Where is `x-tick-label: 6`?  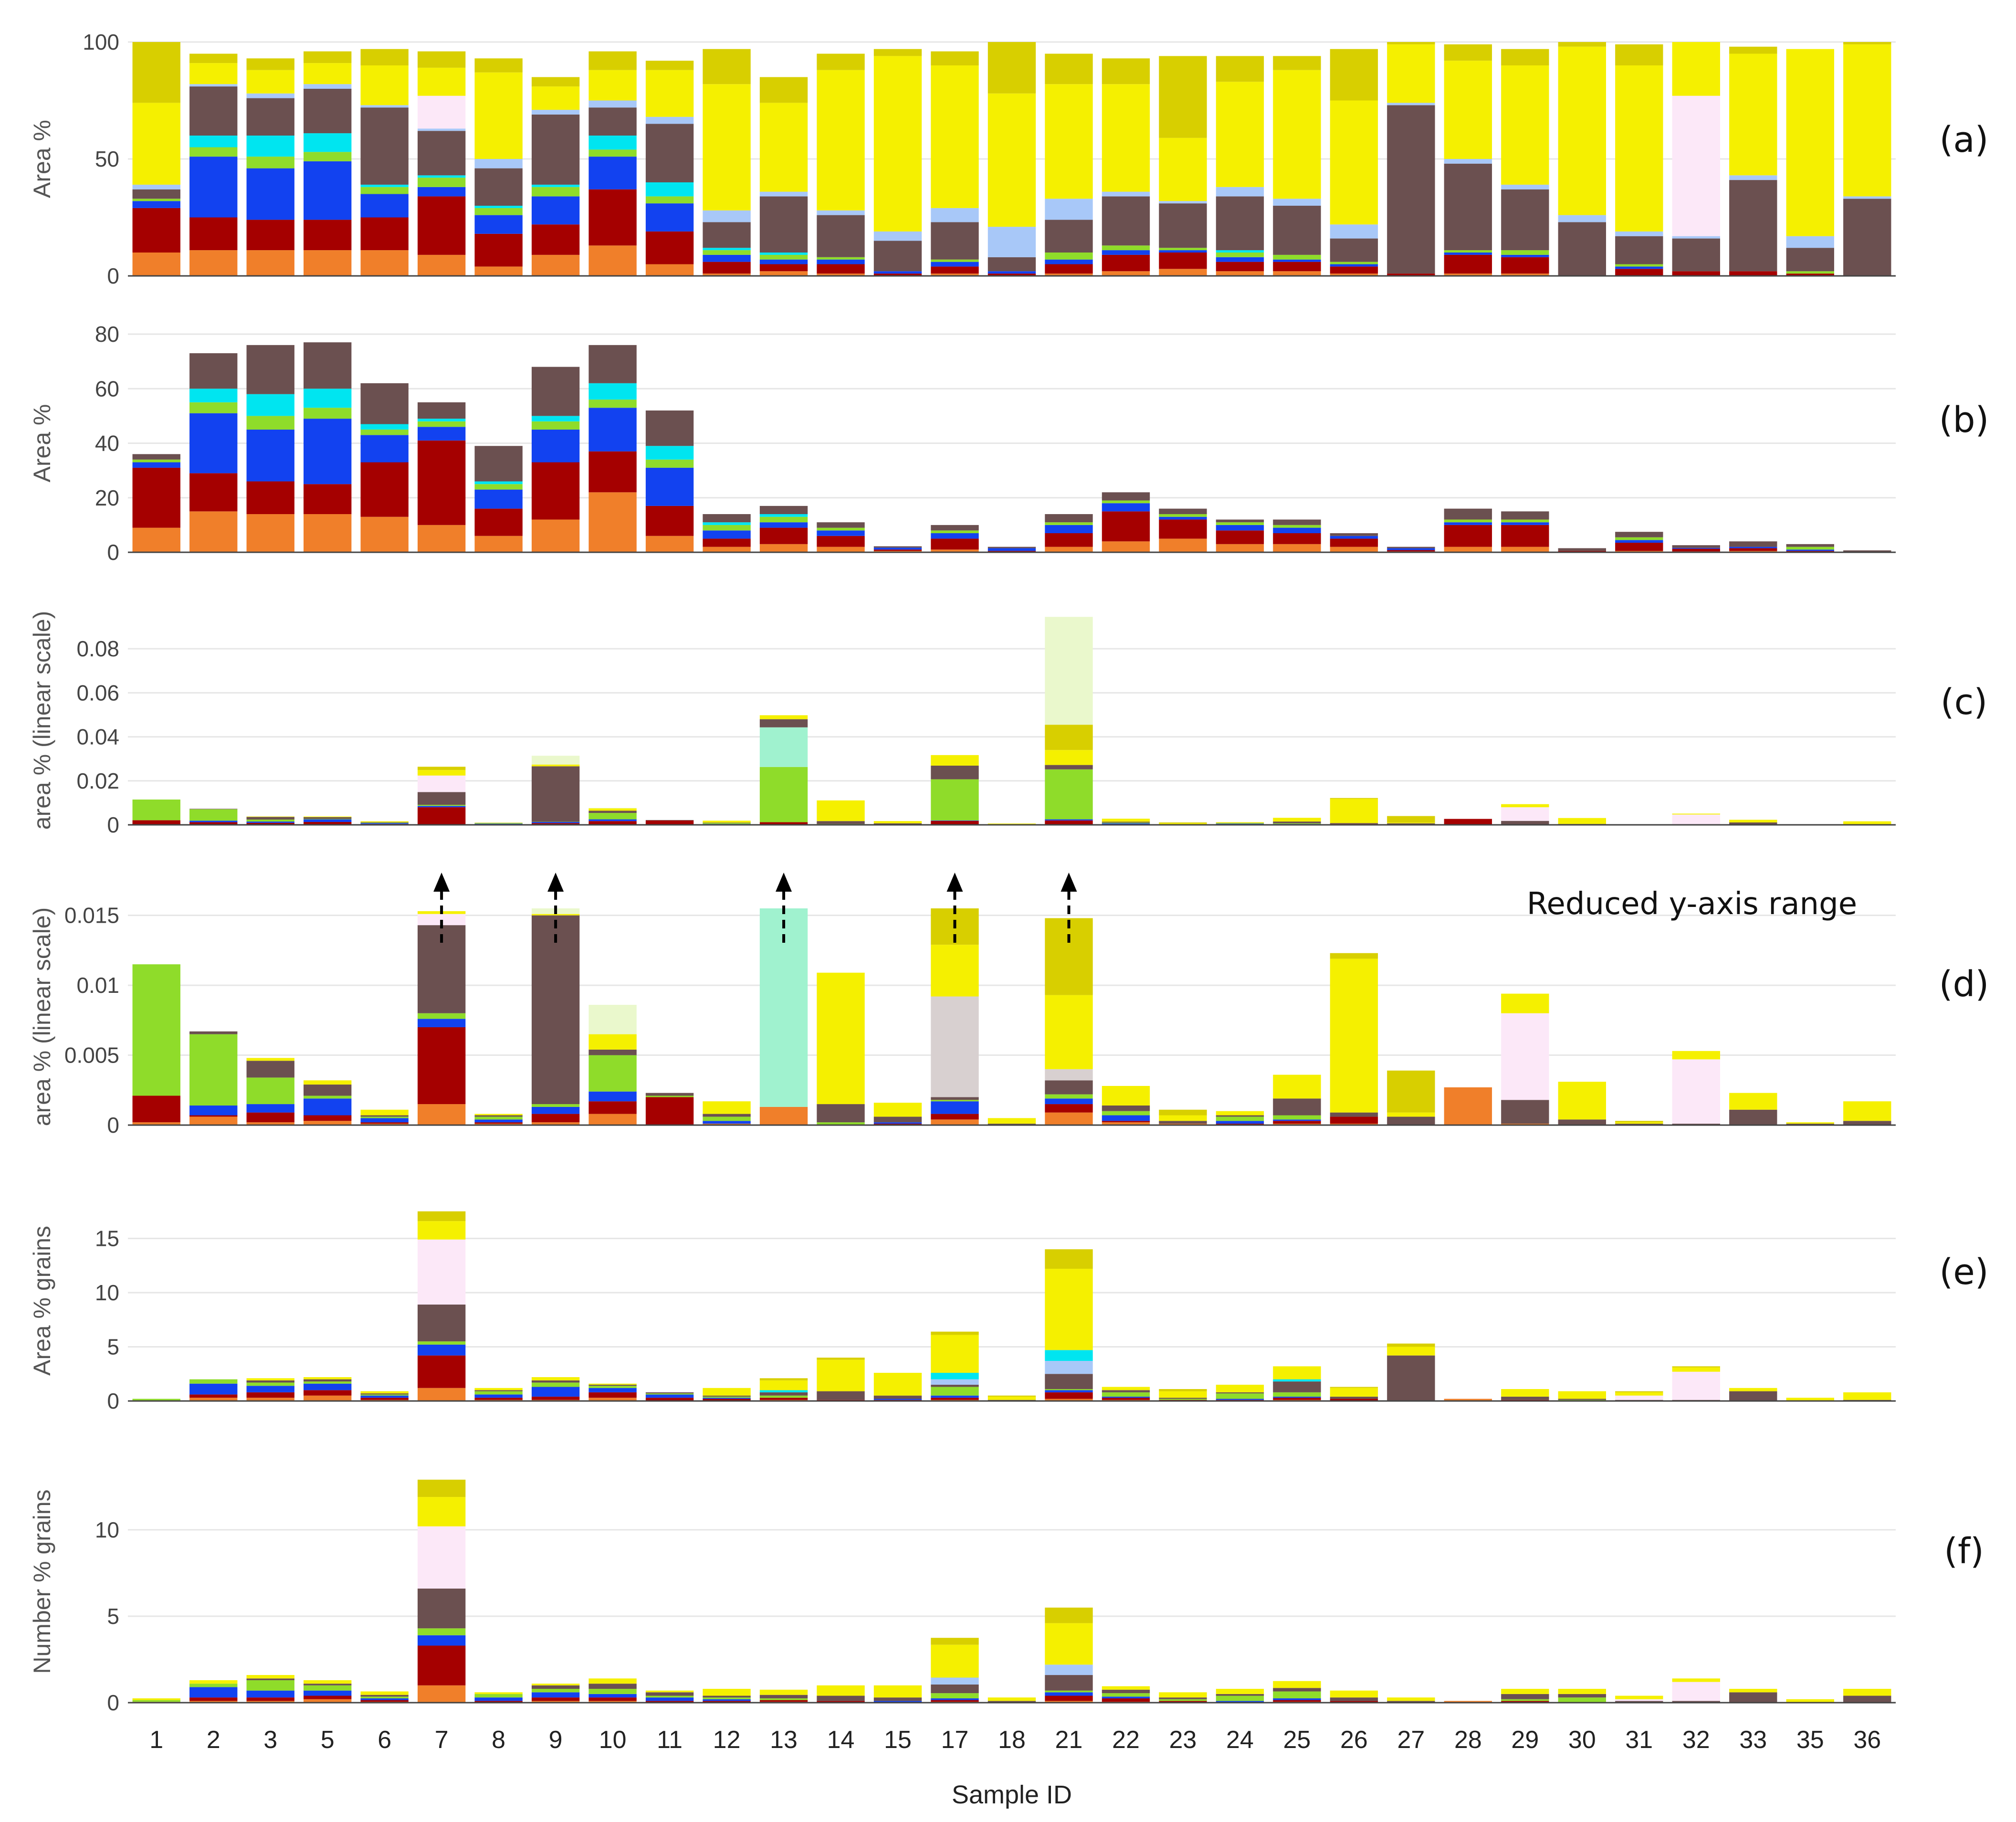
x-tick-label: 6 is located at coordinates (385, 1740).